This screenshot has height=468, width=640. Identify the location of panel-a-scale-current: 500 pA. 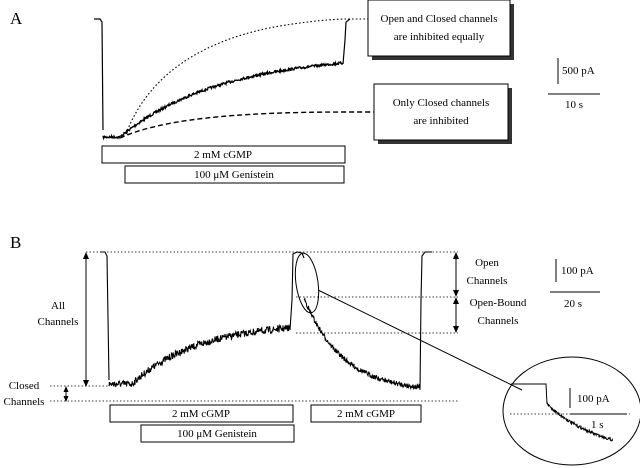
(578, 71).